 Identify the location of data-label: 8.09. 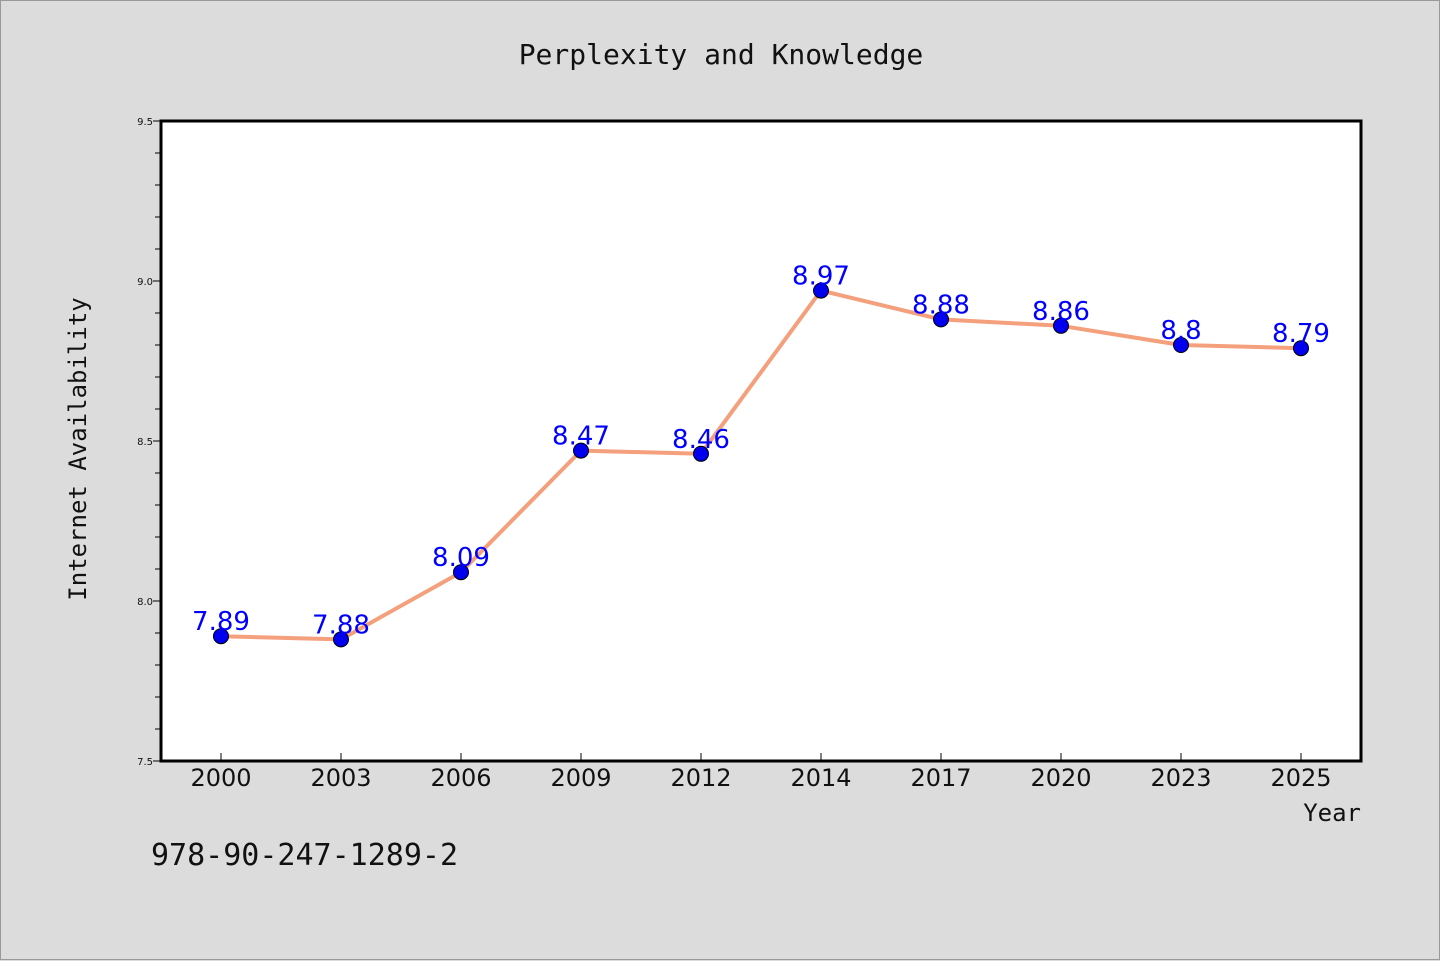
(461, 558).